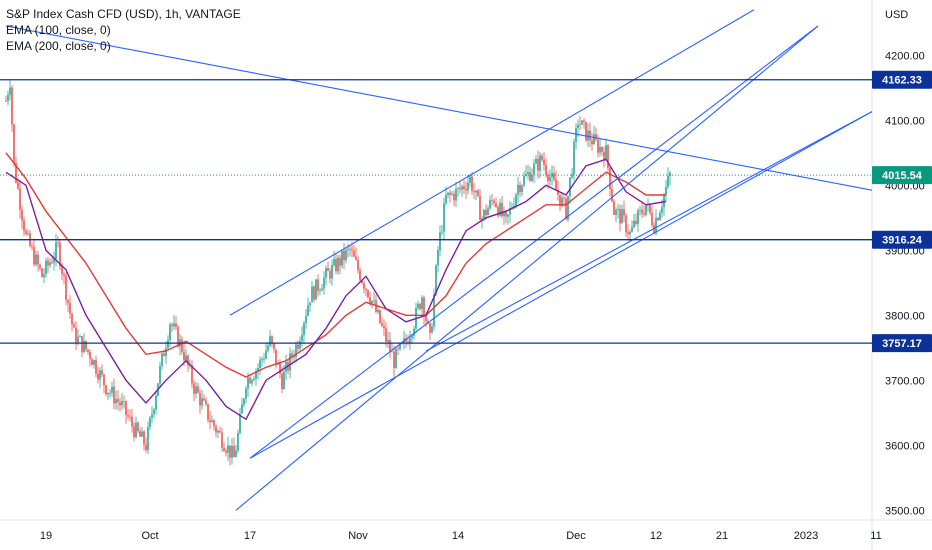 Image resolution: width=932 pixels, height=550 pixels. What do you see at coordinates (58, 46) in the screenshot?
I see `legend-ema200: EMA (200, close, 0)` at bounding box center [58, 46].